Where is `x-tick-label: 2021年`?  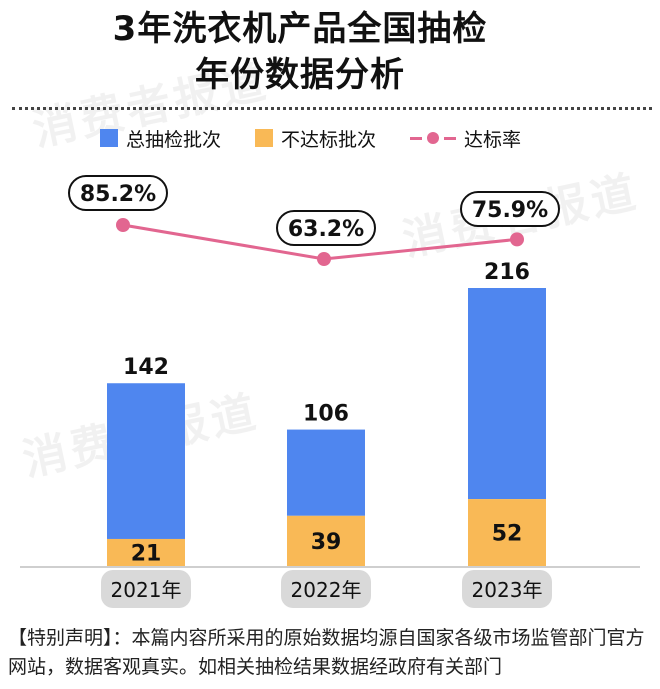
x-tick-label: 2021年 is located at coordinates (146, 590).